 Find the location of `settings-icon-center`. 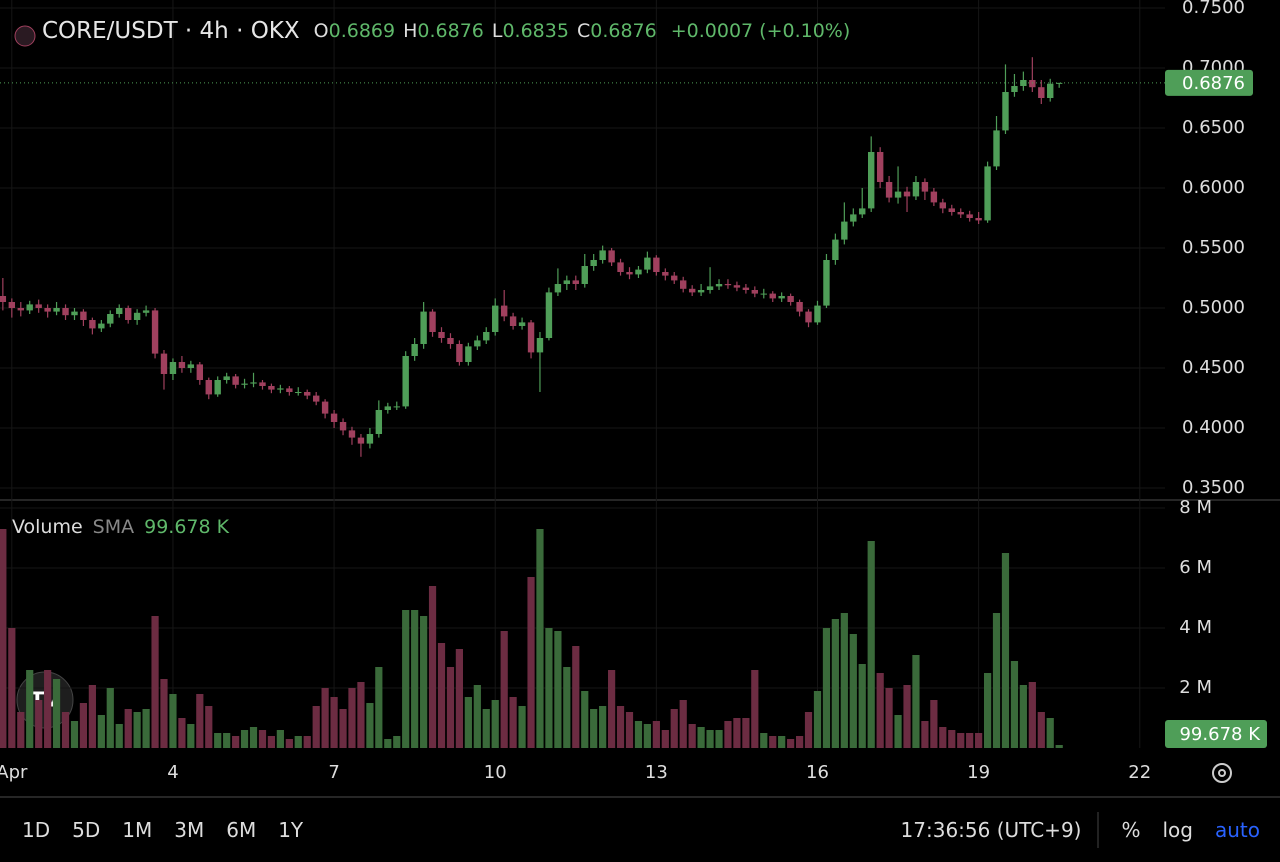

settings-icon-center is located at coordinates (1222, 773).